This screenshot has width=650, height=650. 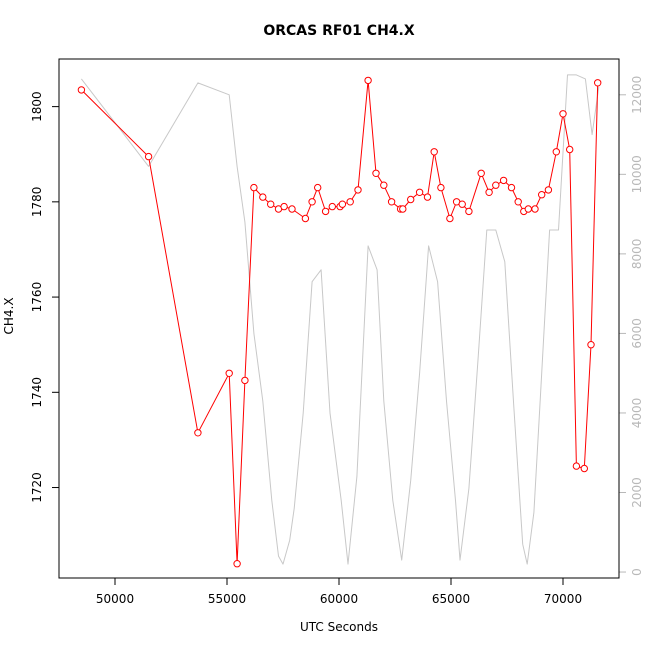 I want to click on x-tick-label: 60000, so click(x=339, y=599).